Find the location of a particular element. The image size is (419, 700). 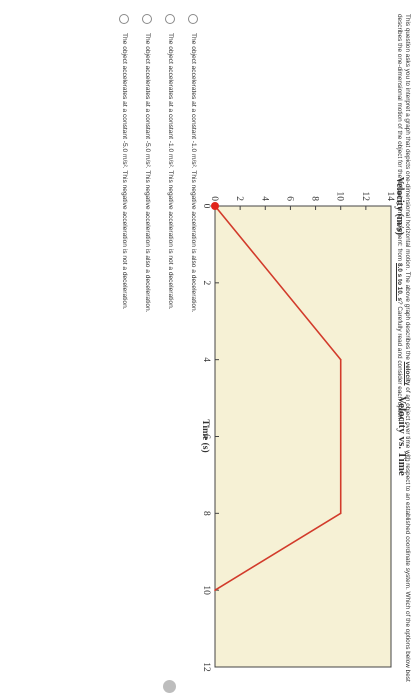

y-tick-label: 10 is located at coordinates (340, 197).